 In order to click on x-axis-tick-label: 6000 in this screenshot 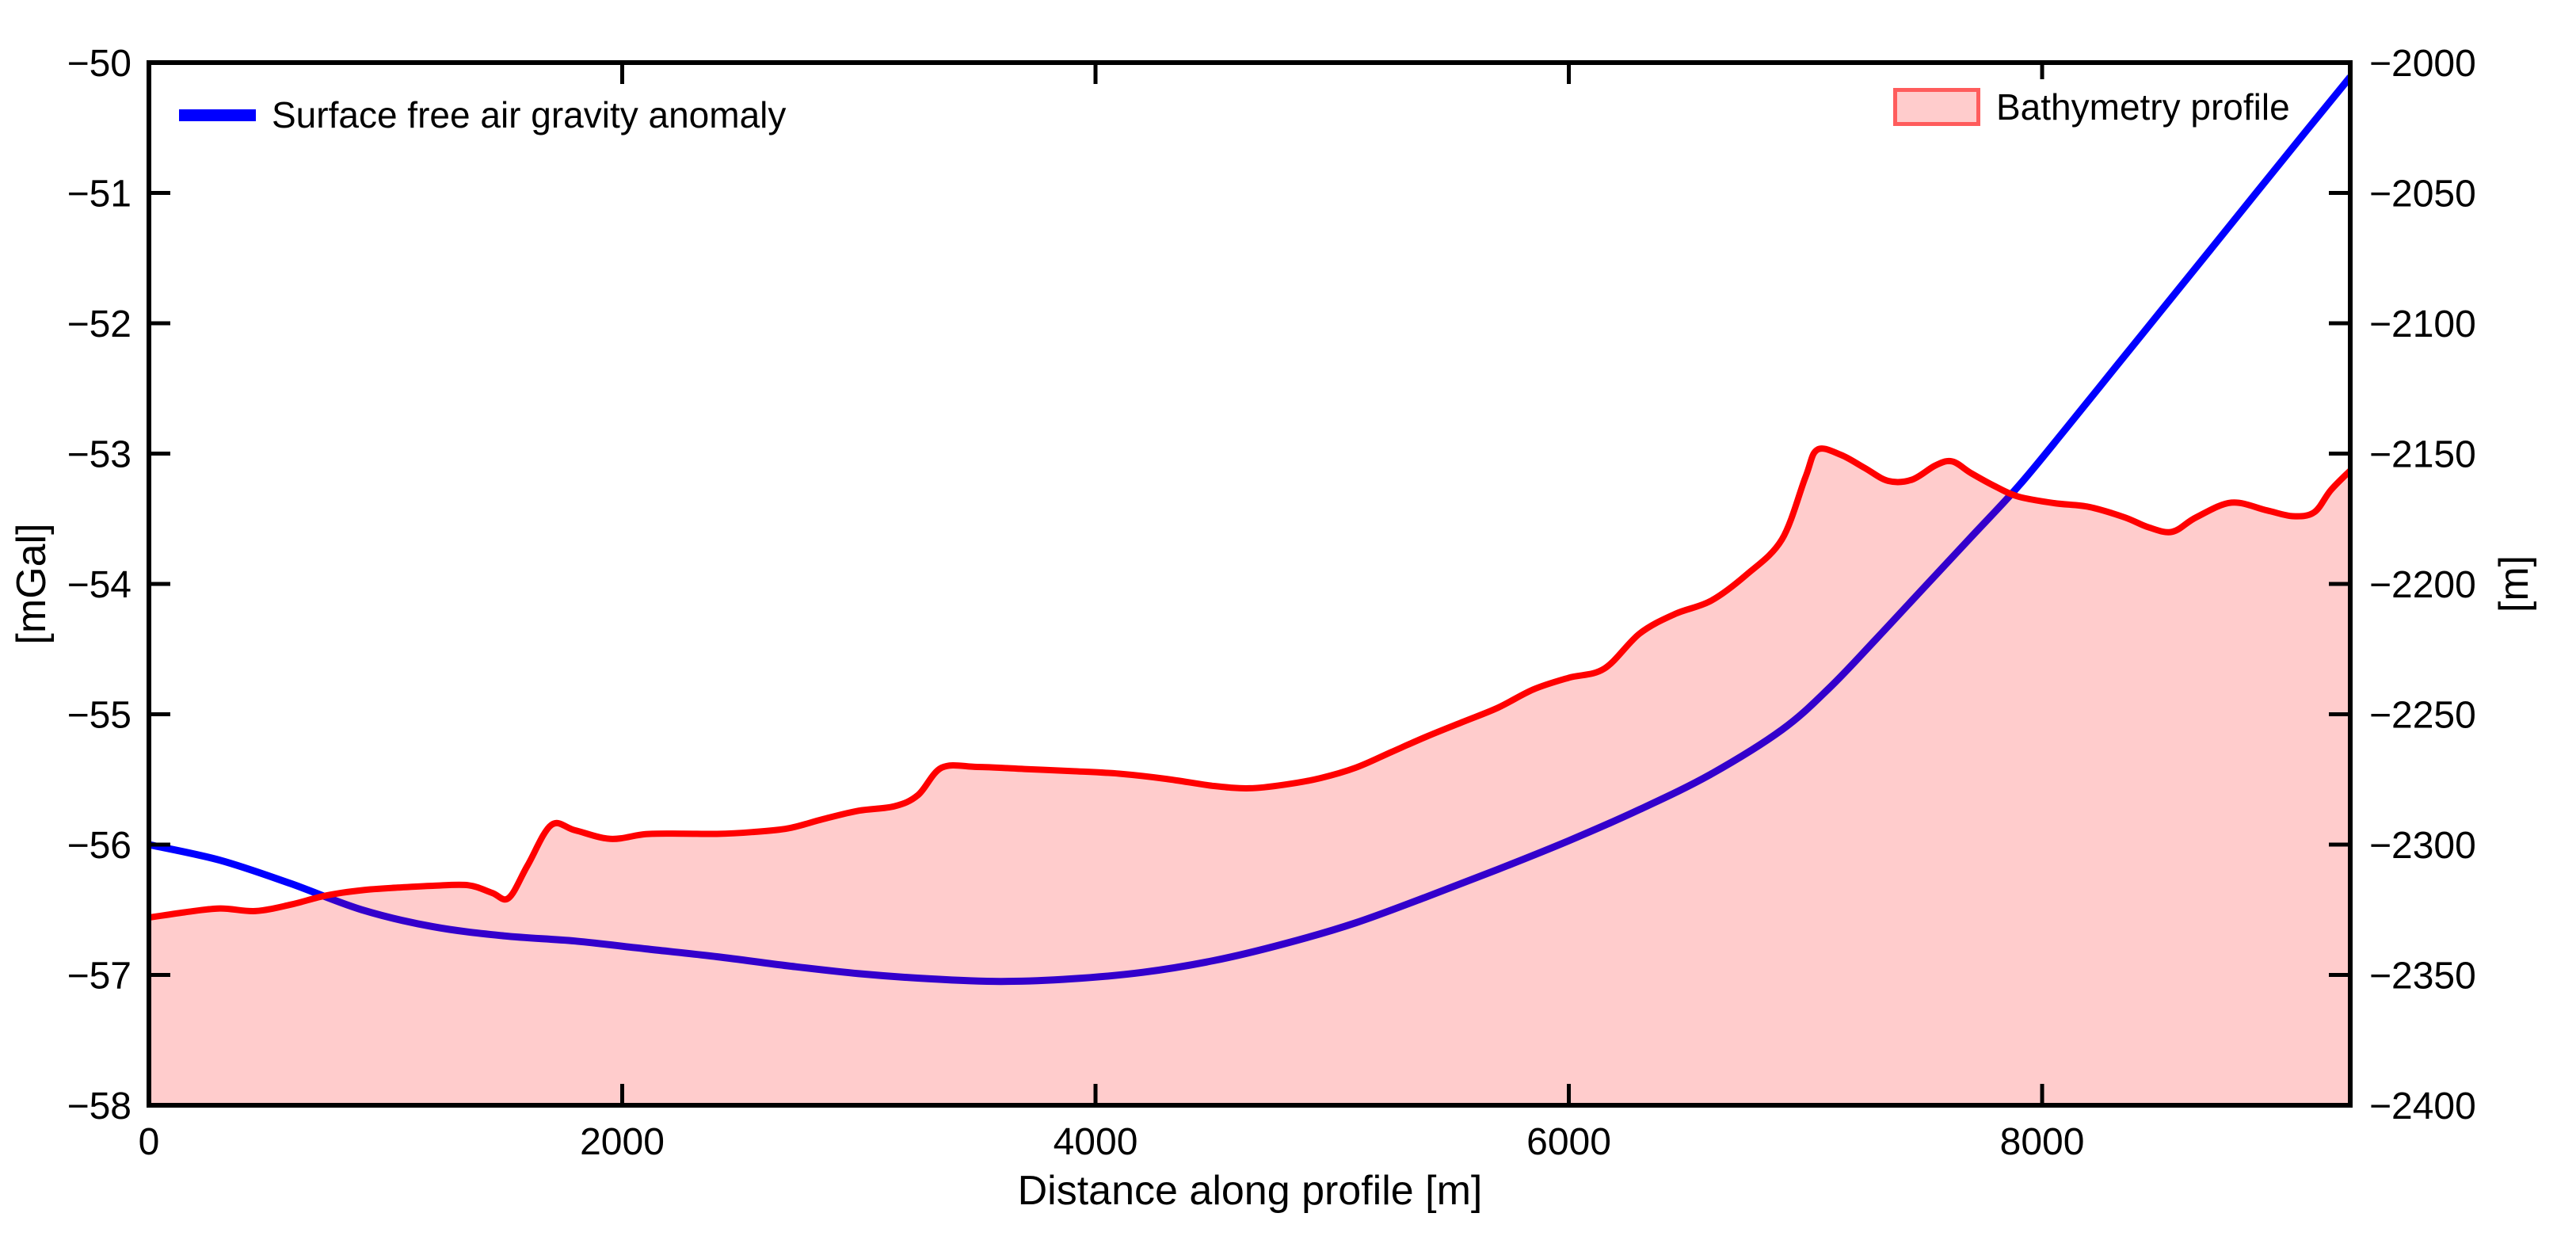, I will do `click(1568, 1142)`.